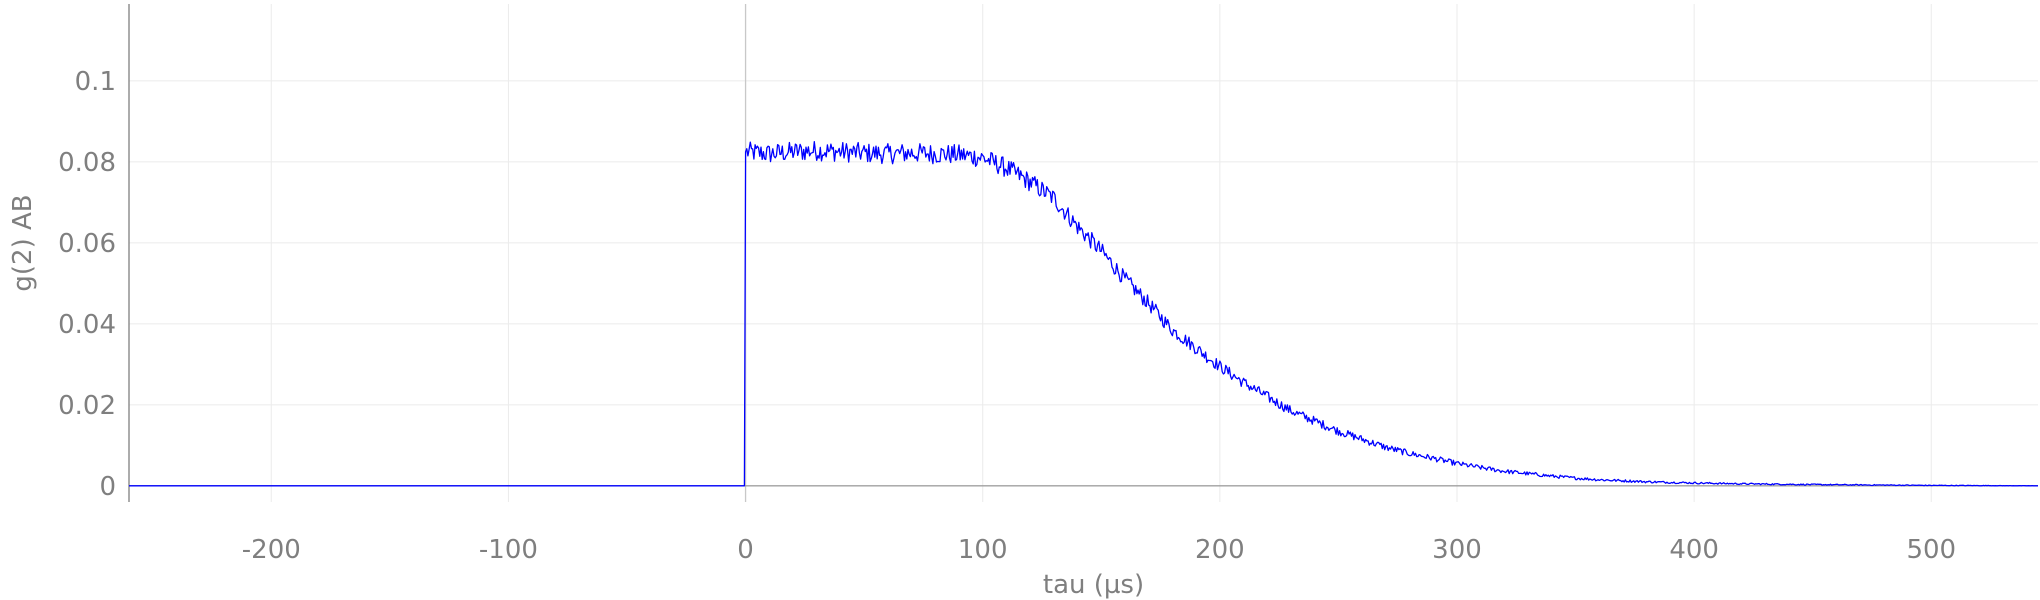 Image resolution: width=2040 pixels, height=600 pixels. Describe the element at coordinates (1931, 550) in the screenshot. I see `x-tick-label: 500` at that location.